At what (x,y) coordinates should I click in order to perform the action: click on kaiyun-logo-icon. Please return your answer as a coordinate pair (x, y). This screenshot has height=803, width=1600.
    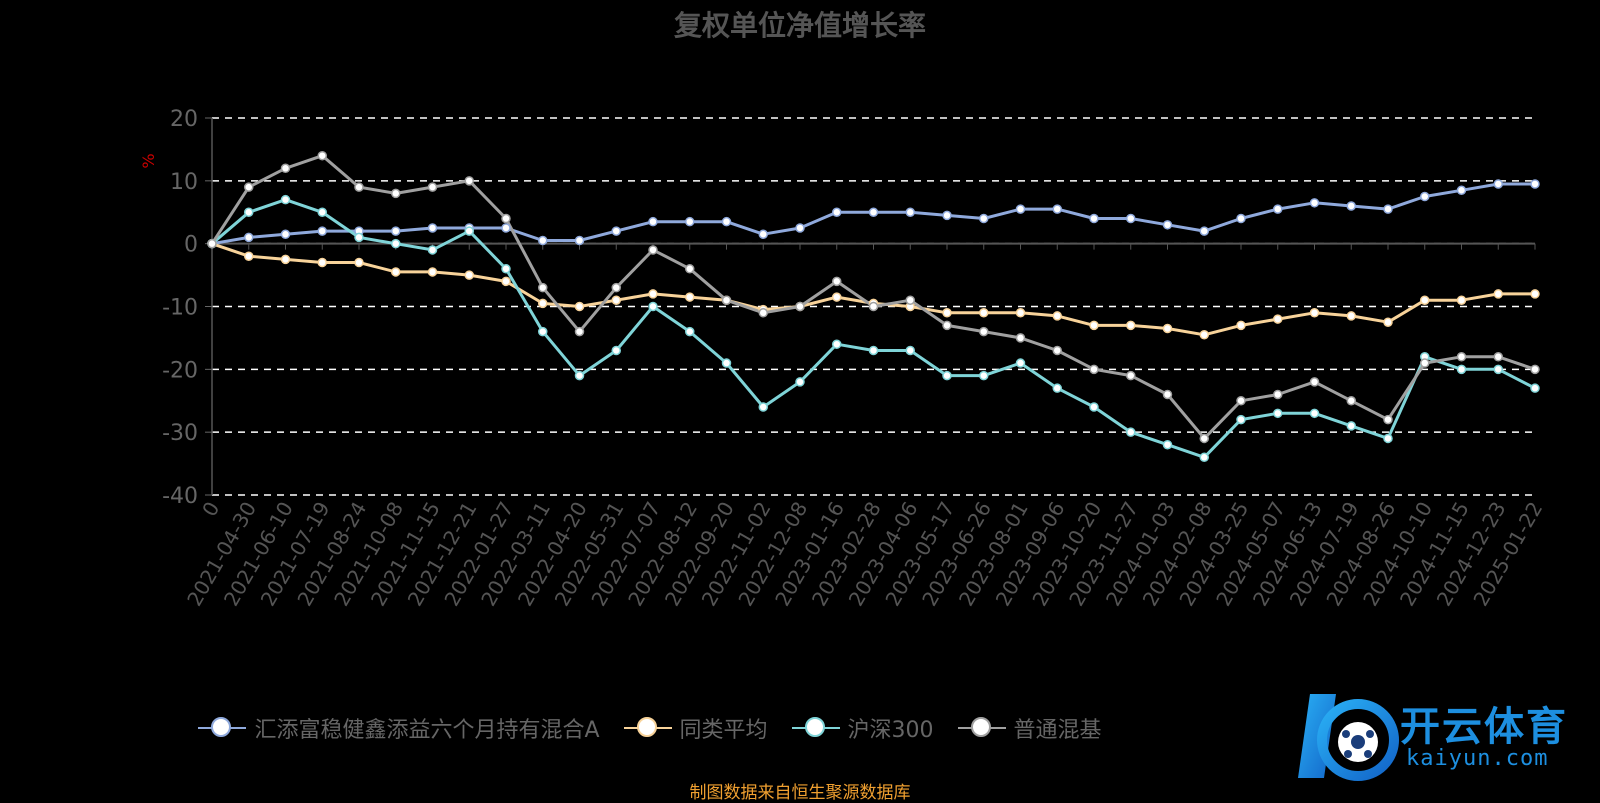
    Looking at the image, I should click on (1348, 737).